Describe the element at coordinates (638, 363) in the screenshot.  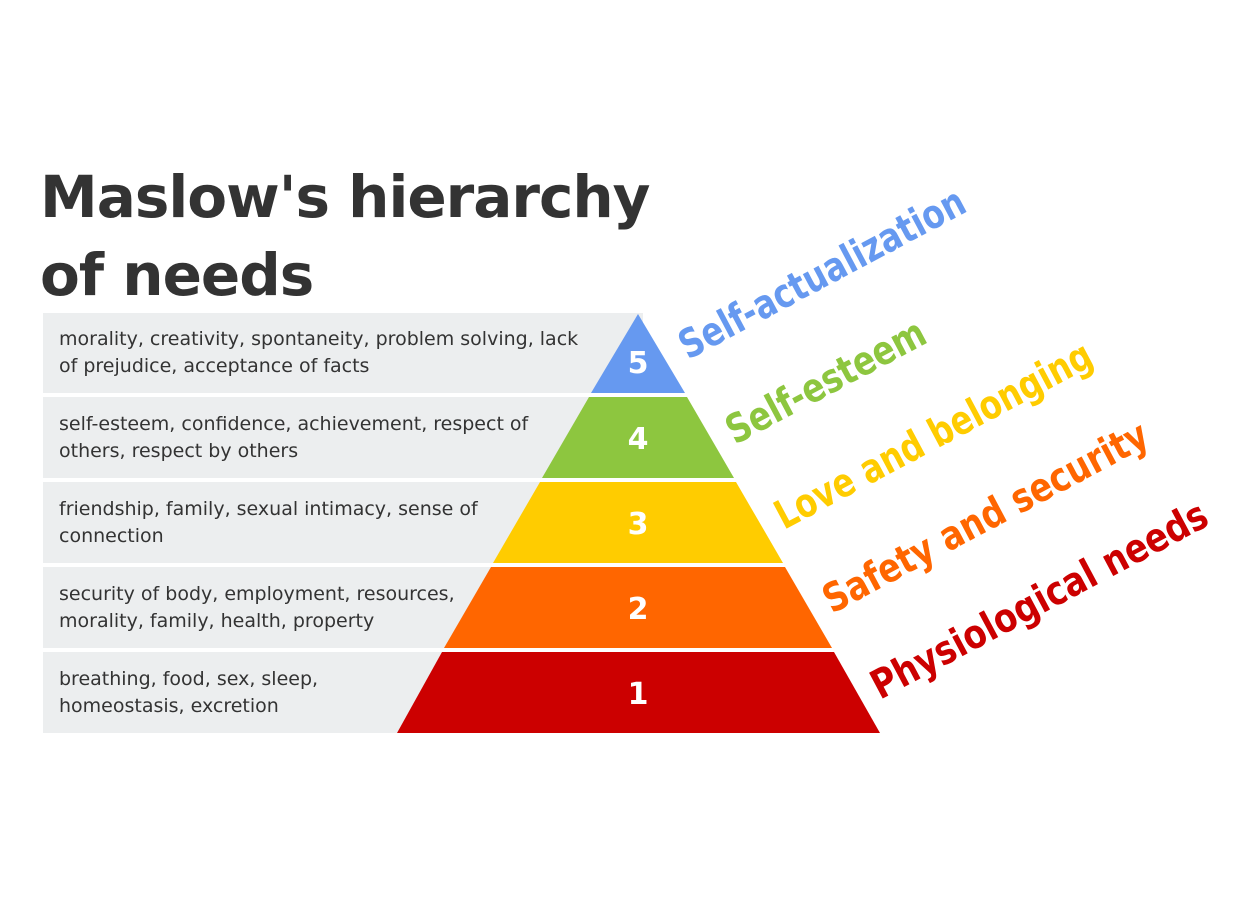
I see `tier-5-number: 5` at that location.